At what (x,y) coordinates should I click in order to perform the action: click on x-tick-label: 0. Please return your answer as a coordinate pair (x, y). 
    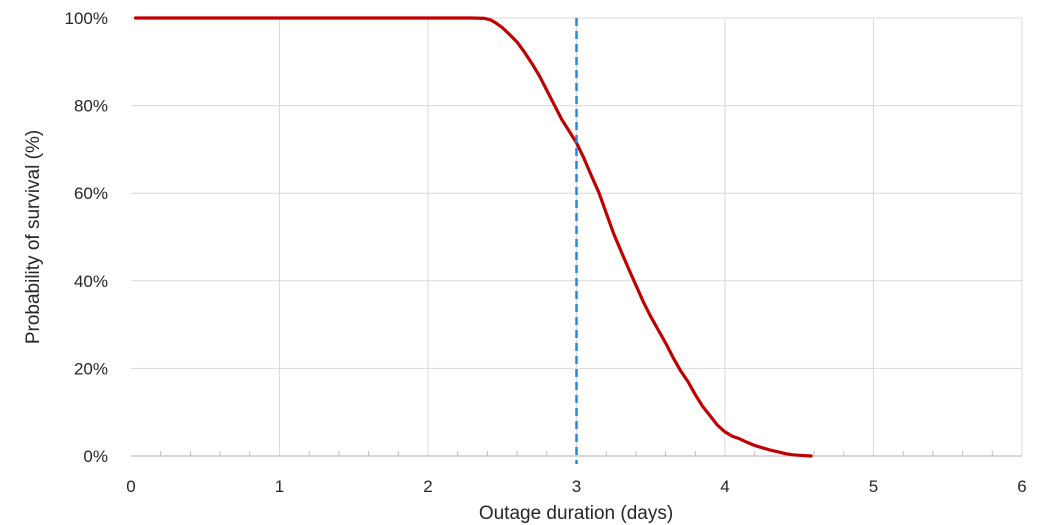
    Looking at the image, I should click on (130, 486).